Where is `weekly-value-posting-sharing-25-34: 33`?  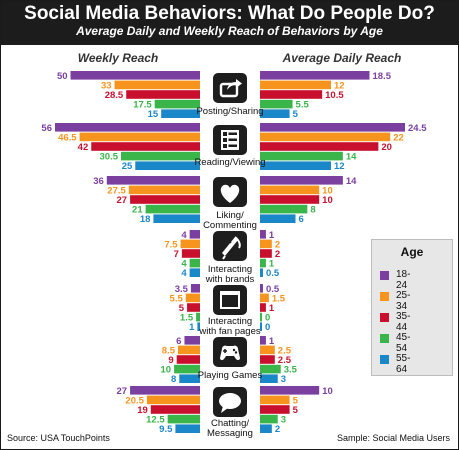
weekly-value-posting-sharing-25-34: 33 is located at coordinates (106, 85).